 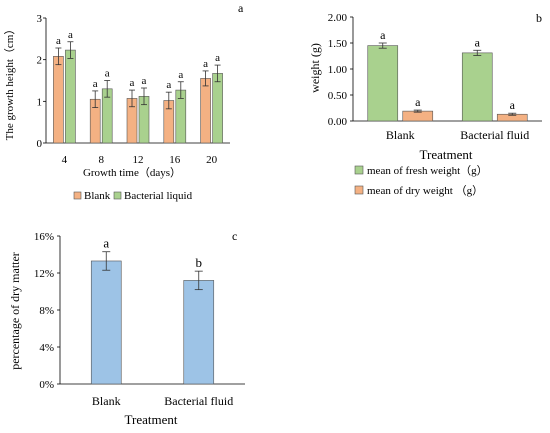 What do you see at coordinates (212, 160) in the screenshot?
I see `x-tick-label: 20` at bounding box center [212, 160].